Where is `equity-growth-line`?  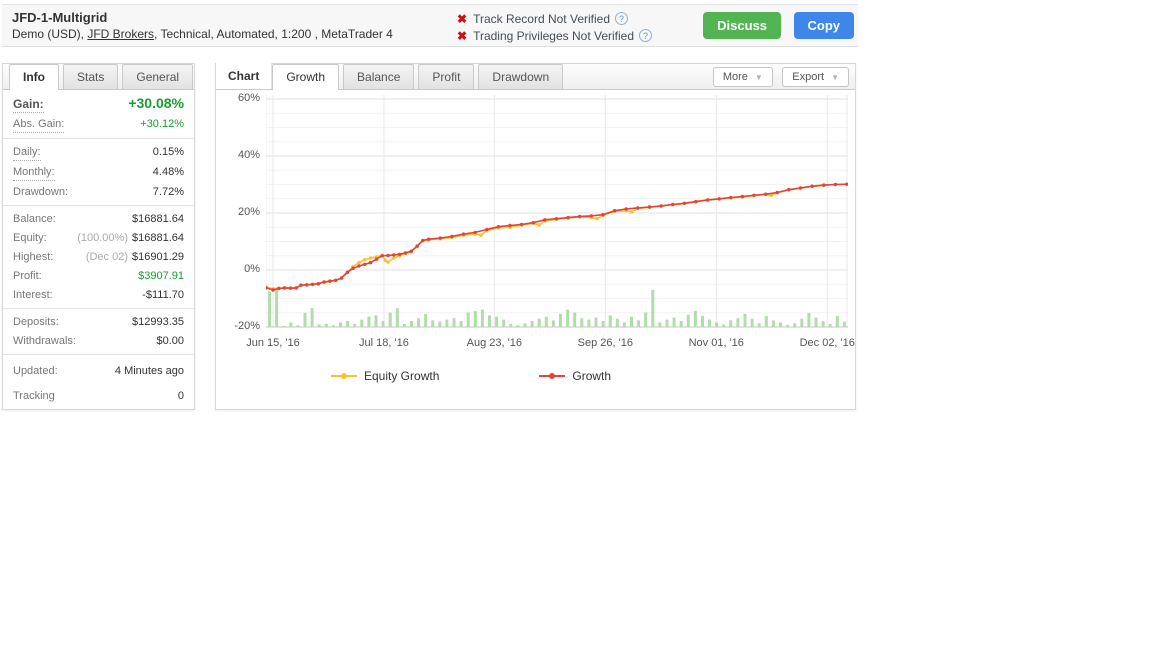 equity-growth-line is located at coordinates (557, 236).